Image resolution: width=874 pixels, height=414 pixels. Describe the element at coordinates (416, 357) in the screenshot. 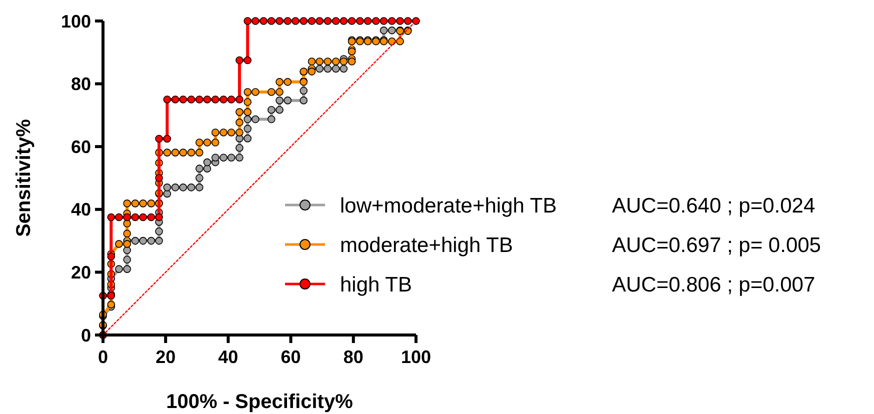

I see `x-tick-label: 100` at that location.